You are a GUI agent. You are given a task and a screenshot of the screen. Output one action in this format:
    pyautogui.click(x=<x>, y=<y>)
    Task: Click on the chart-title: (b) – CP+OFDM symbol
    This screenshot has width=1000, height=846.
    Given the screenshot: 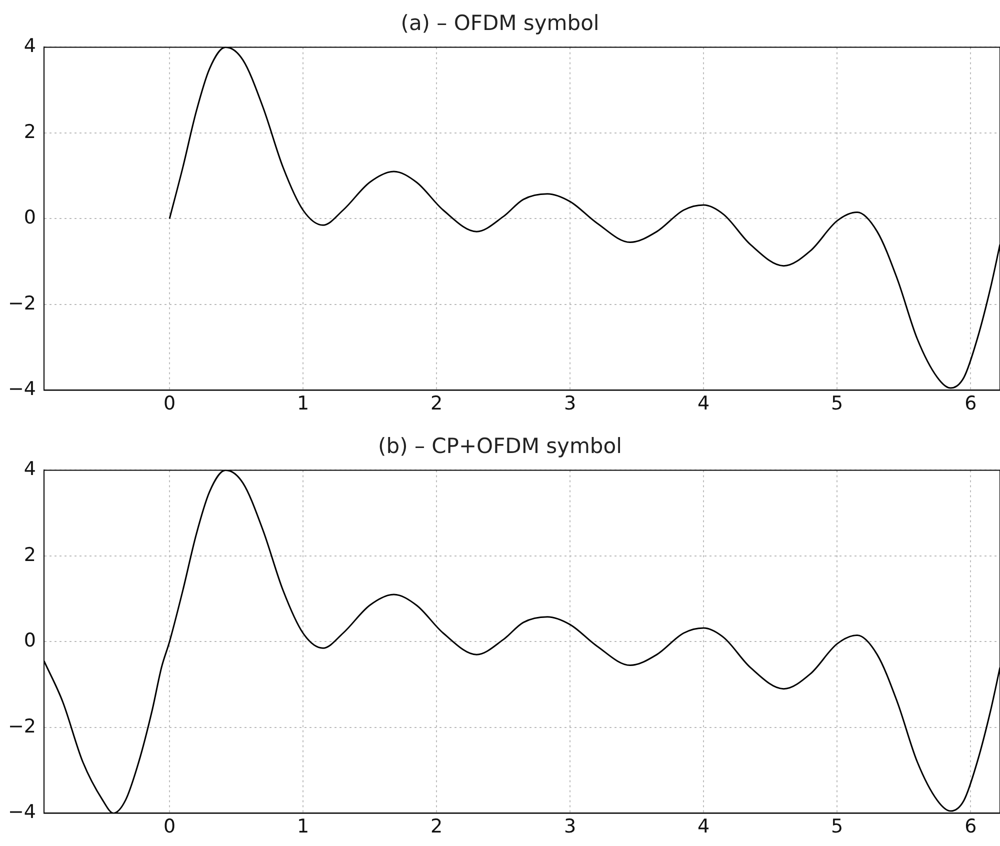 What is the action you would take?
    pyautogui.click(x=500, y=446)
    